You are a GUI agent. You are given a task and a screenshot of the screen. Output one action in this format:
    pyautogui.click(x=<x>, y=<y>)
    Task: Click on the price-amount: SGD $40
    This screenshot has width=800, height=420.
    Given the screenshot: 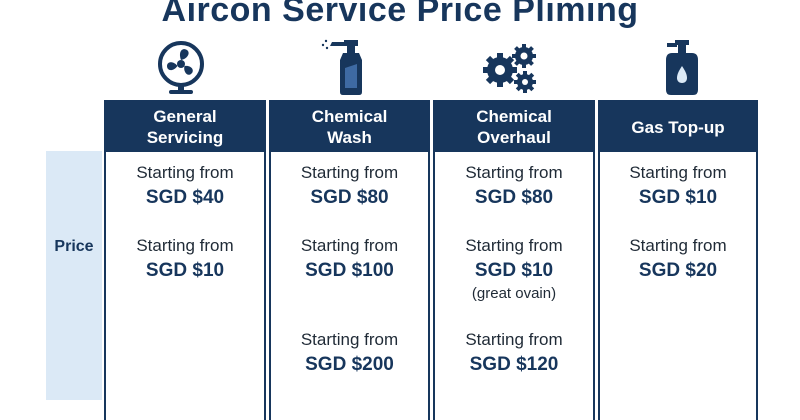 What is the action you would take?
    pyautogui.click(x=185, y=197)
    